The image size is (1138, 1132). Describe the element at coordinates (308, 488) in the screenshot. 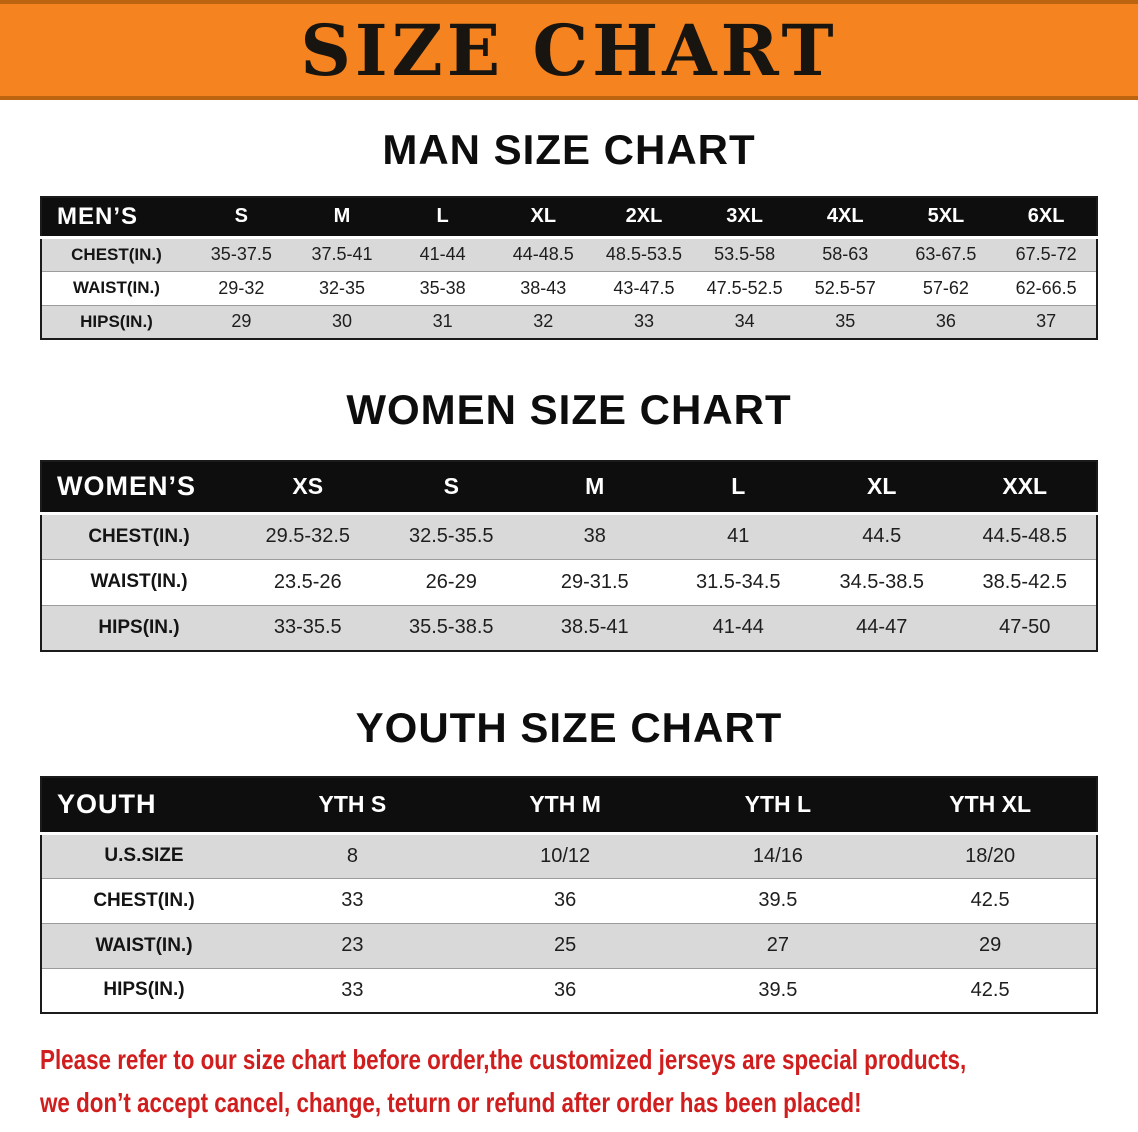

I see `size-column-header: XS` at that location.